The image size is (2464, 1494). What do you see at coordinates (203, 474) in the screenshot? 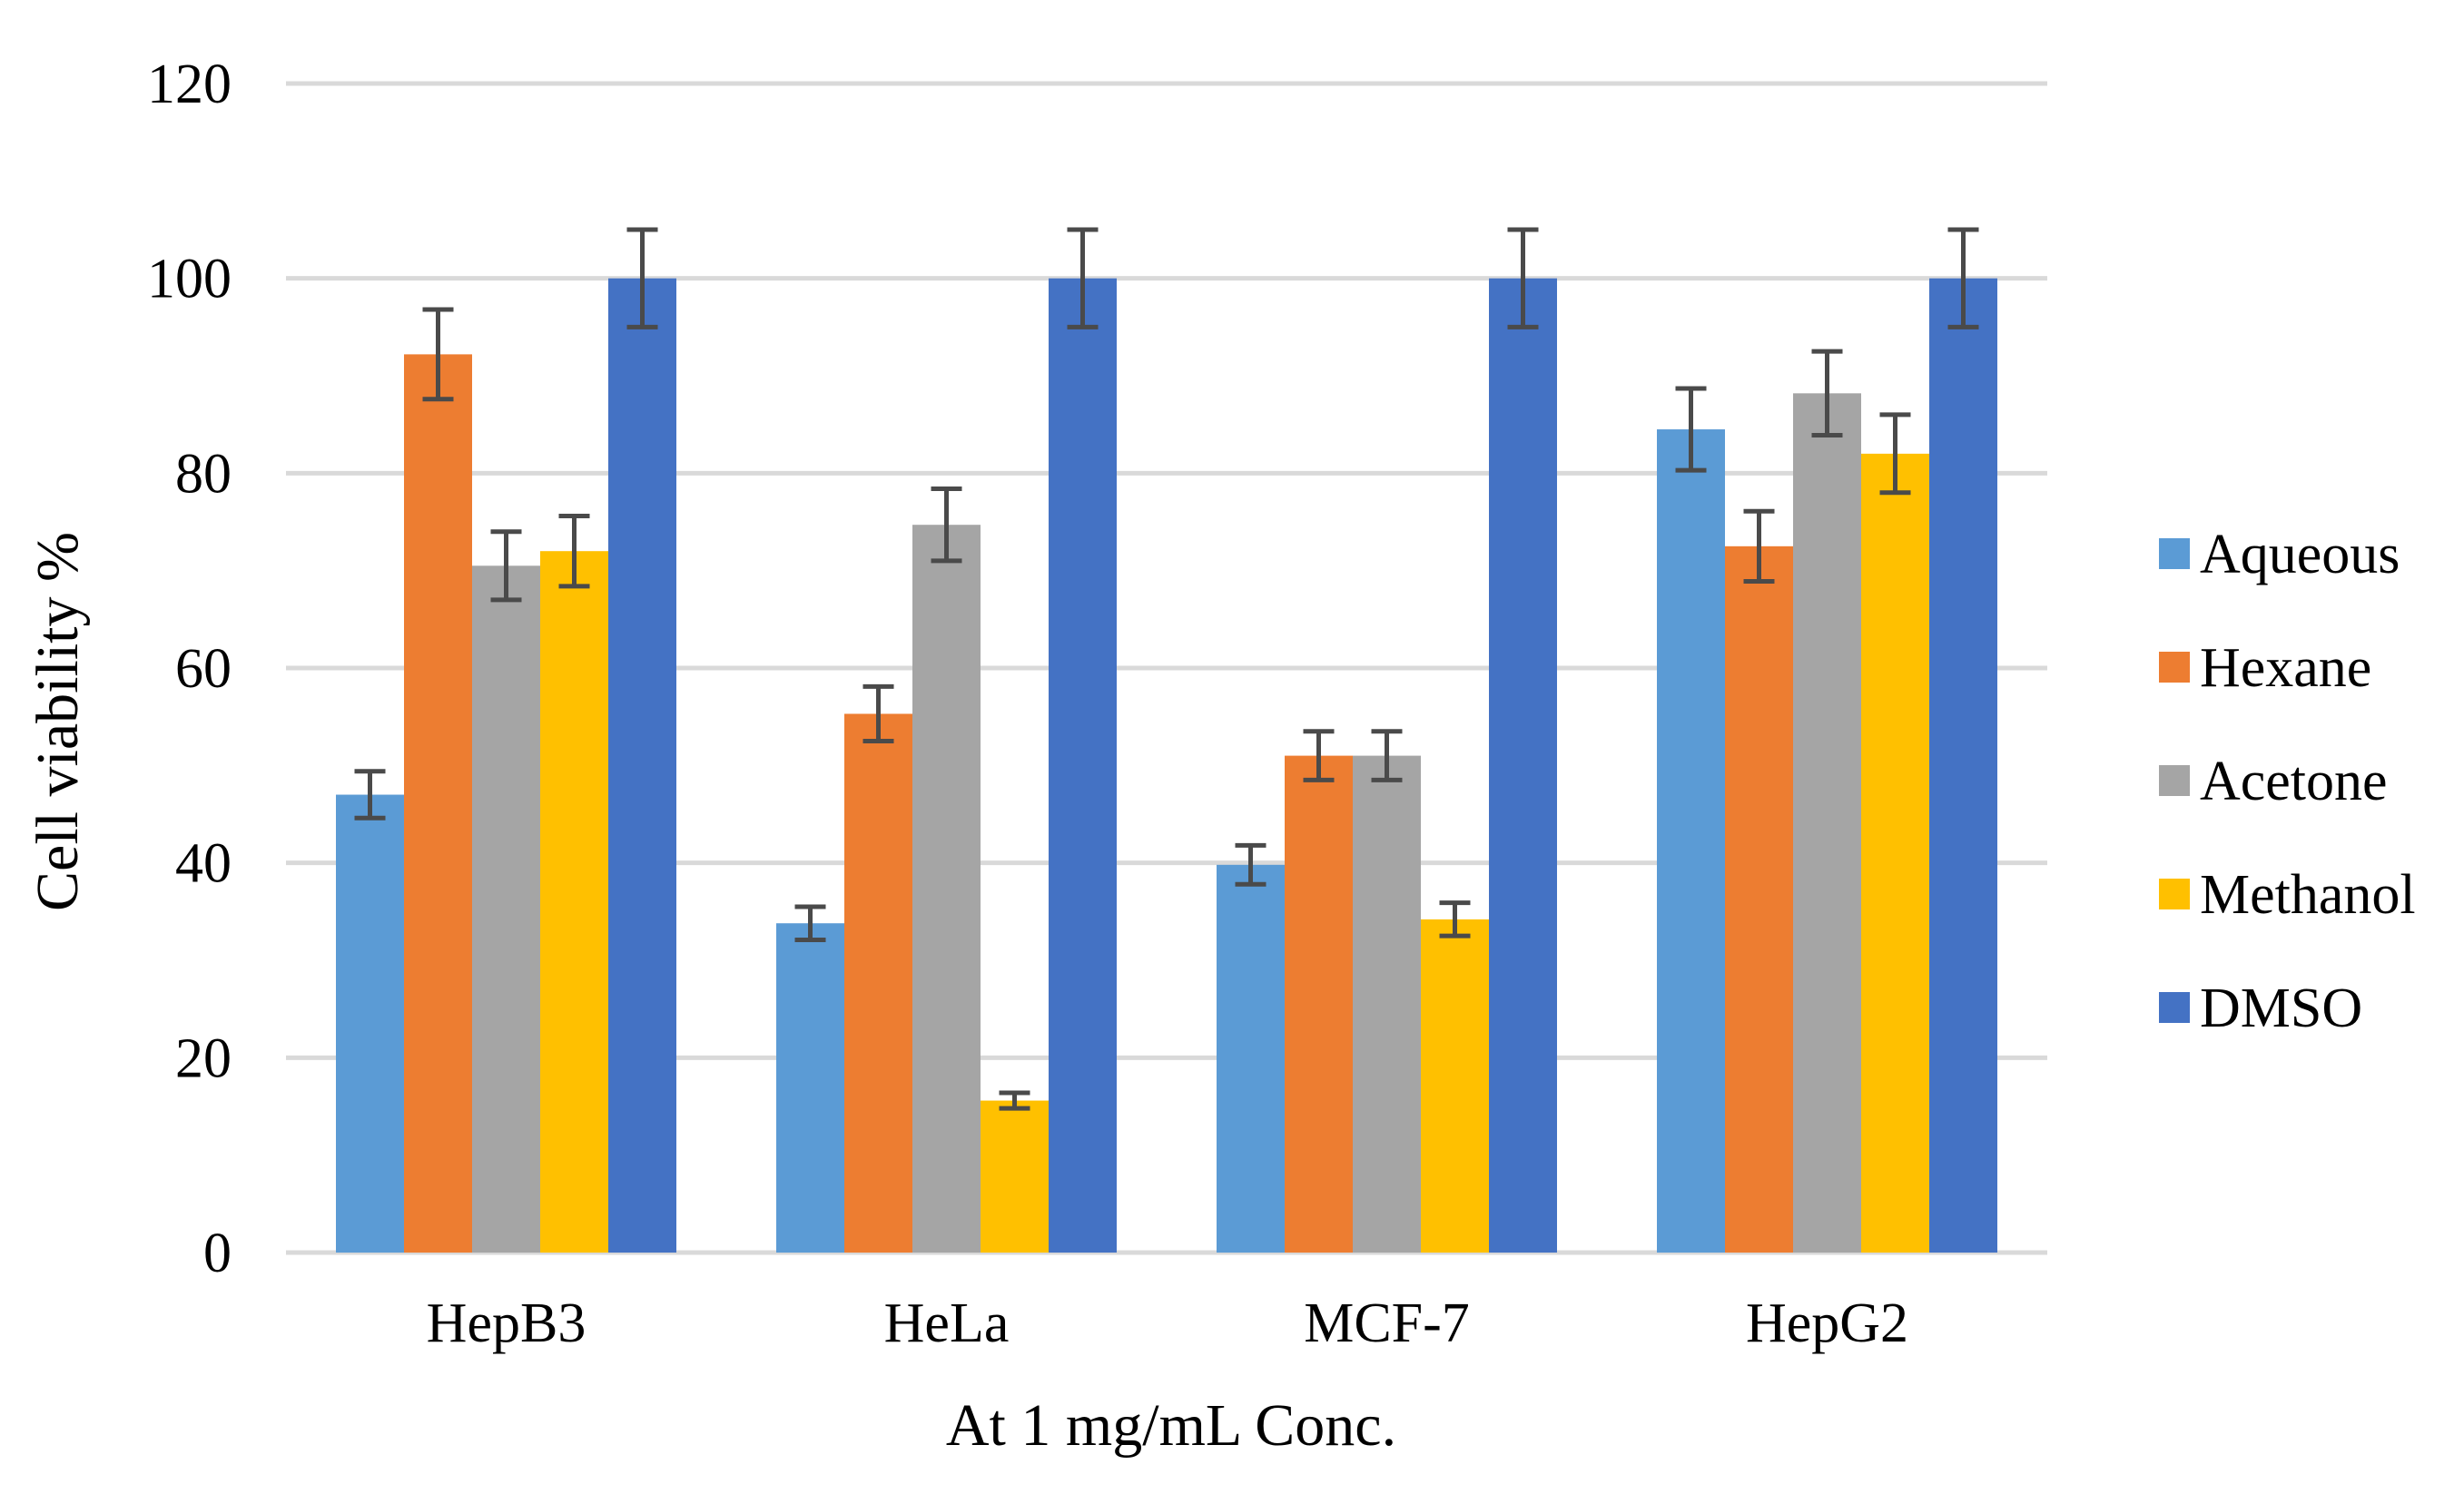
I see `y-tick-label: 80` at bounding box center [203, 474].